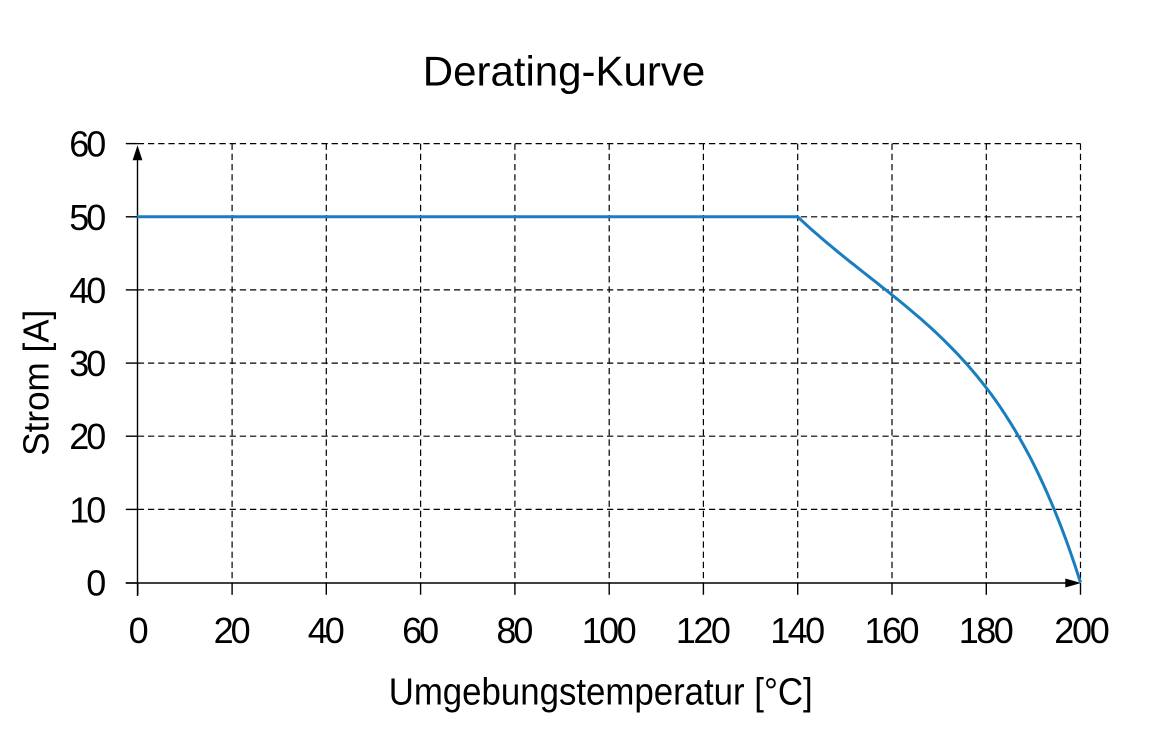  What do you see at coordinates (87, 217) in the screenshot?
I see `svg-text: 50` at bounding box center [87, 217].